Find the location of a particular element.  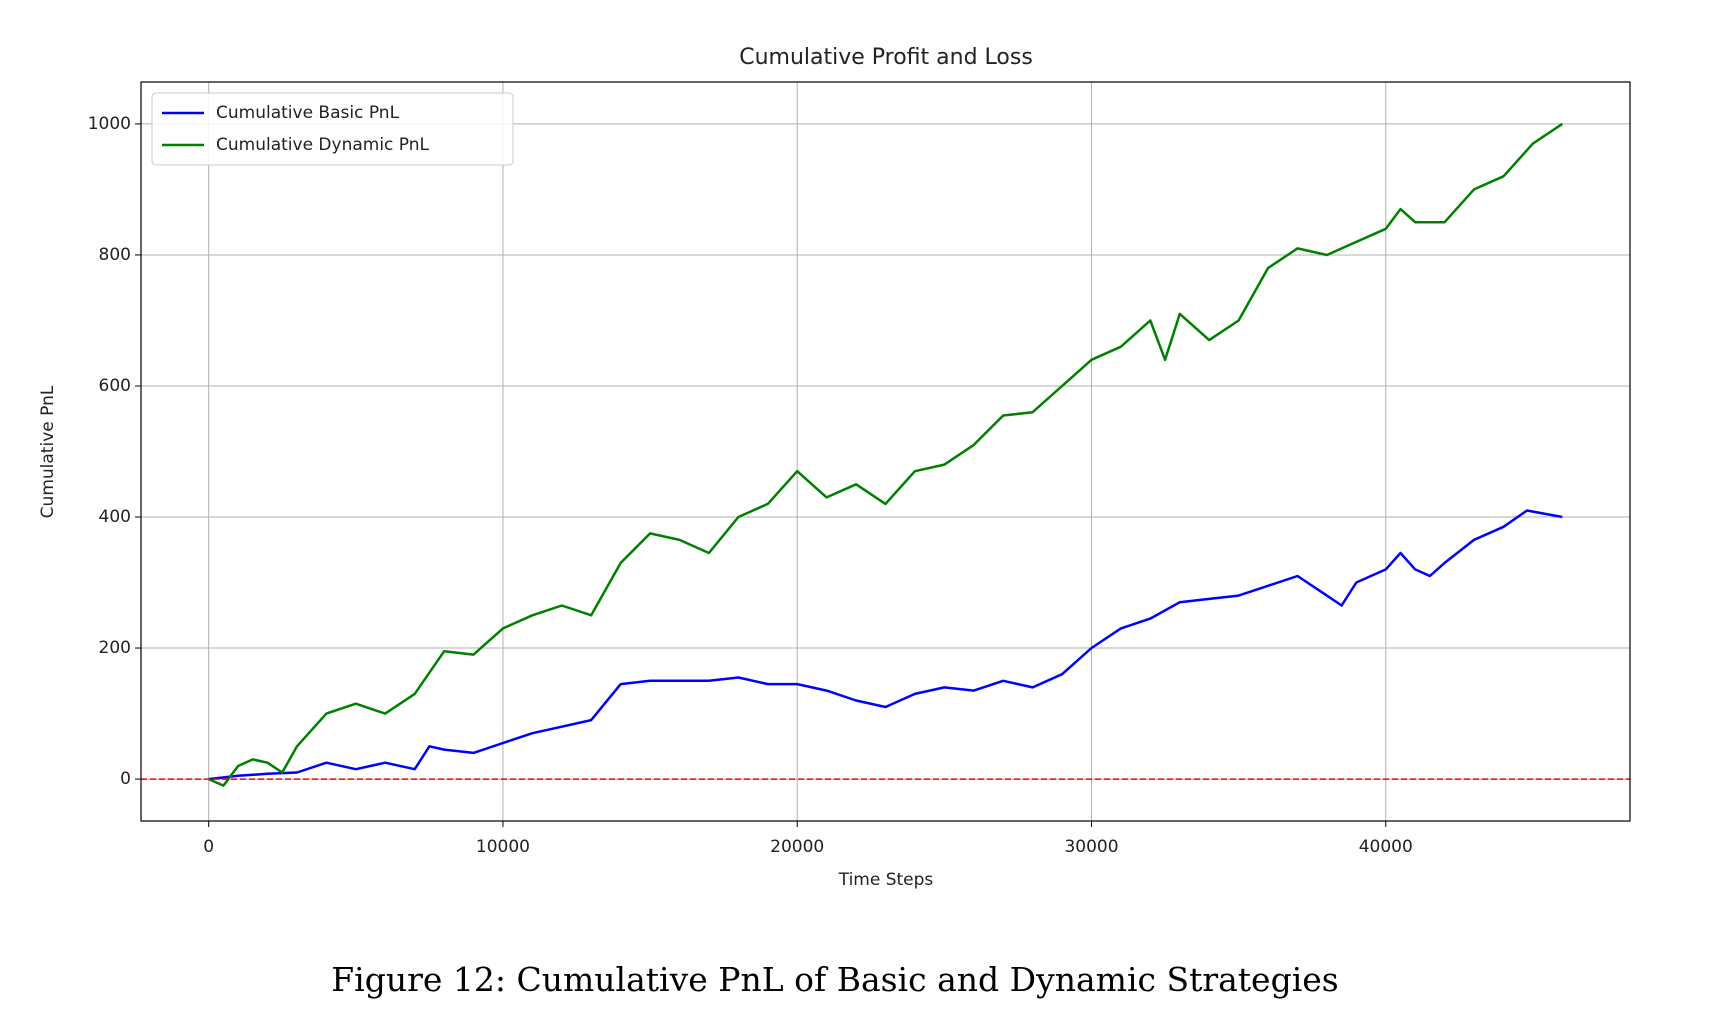

x-tick-label: 30000 is located at coordinates (1091, 847).